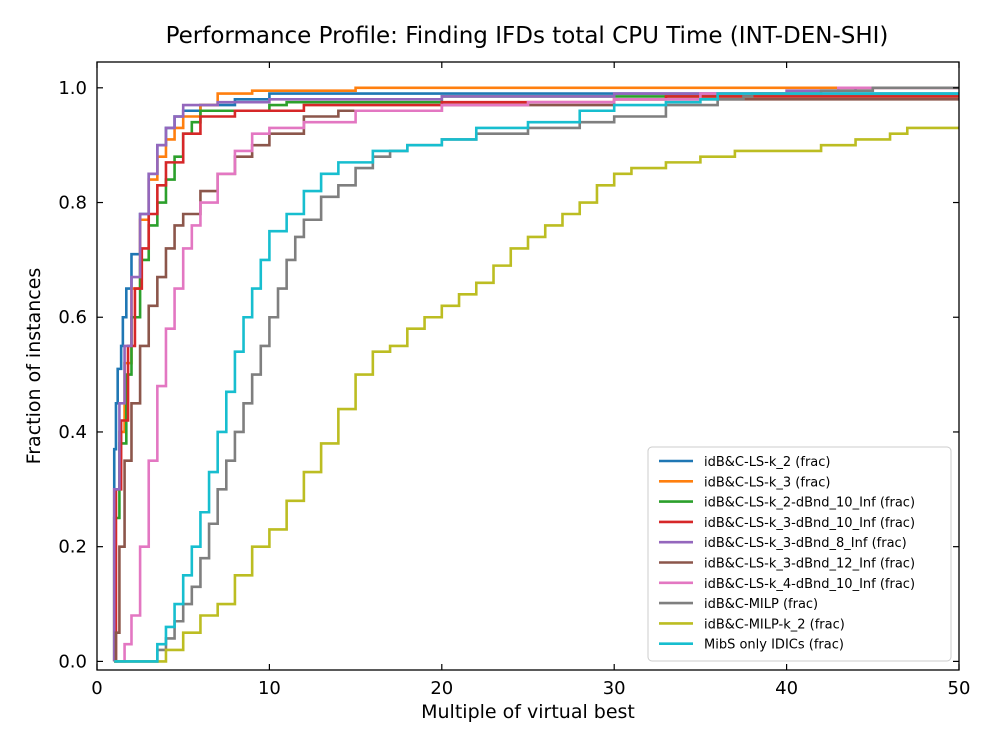  What do you see at coordinates (614, 688) in the screenshot?
I see `x-tick-label: 30` at bounding box center [614, 688].